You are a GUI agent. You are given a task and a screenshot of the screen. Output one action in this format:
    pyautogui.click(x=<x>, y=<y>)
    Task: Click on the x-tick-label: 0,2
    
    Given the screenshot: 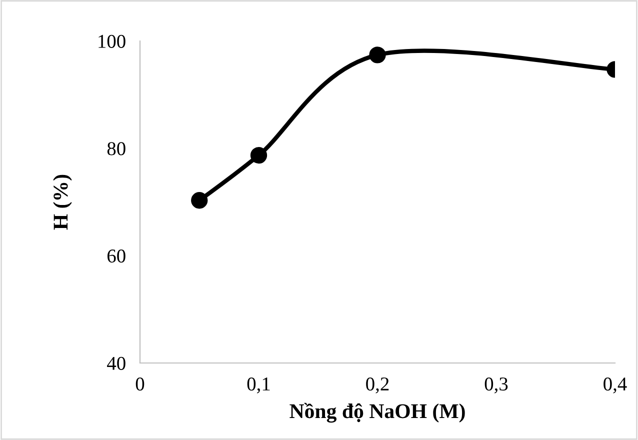 What is the action you would take?
    pyautogui.click(x=377, y=385)
    